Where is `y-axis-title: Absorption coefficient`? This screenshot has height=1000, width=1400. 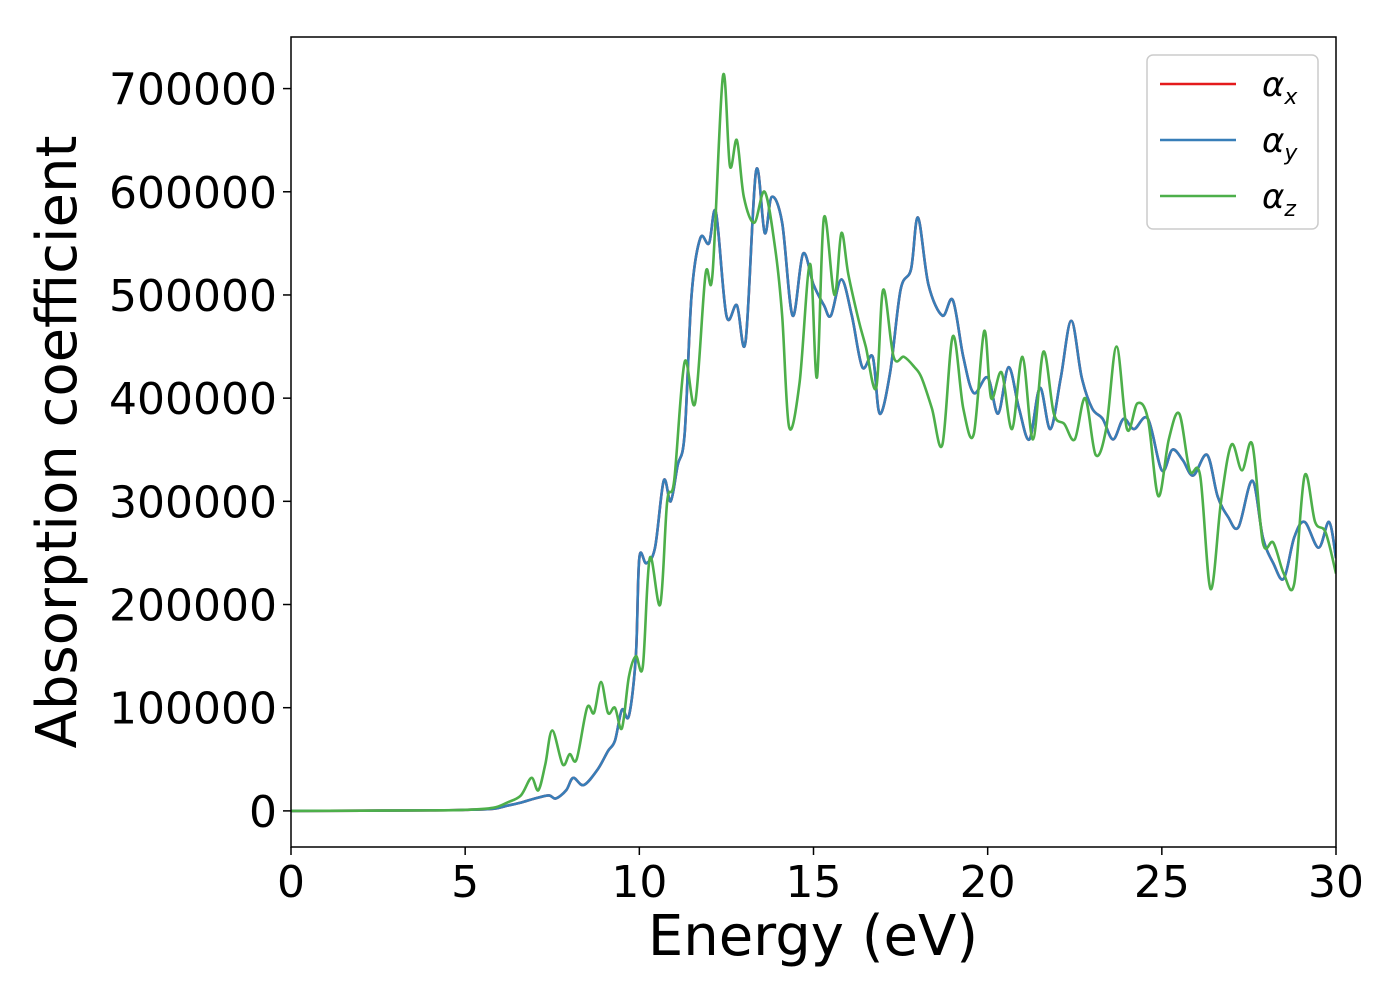
y-axis-title: Absorption coefficient is located at coordinates (57, 442).